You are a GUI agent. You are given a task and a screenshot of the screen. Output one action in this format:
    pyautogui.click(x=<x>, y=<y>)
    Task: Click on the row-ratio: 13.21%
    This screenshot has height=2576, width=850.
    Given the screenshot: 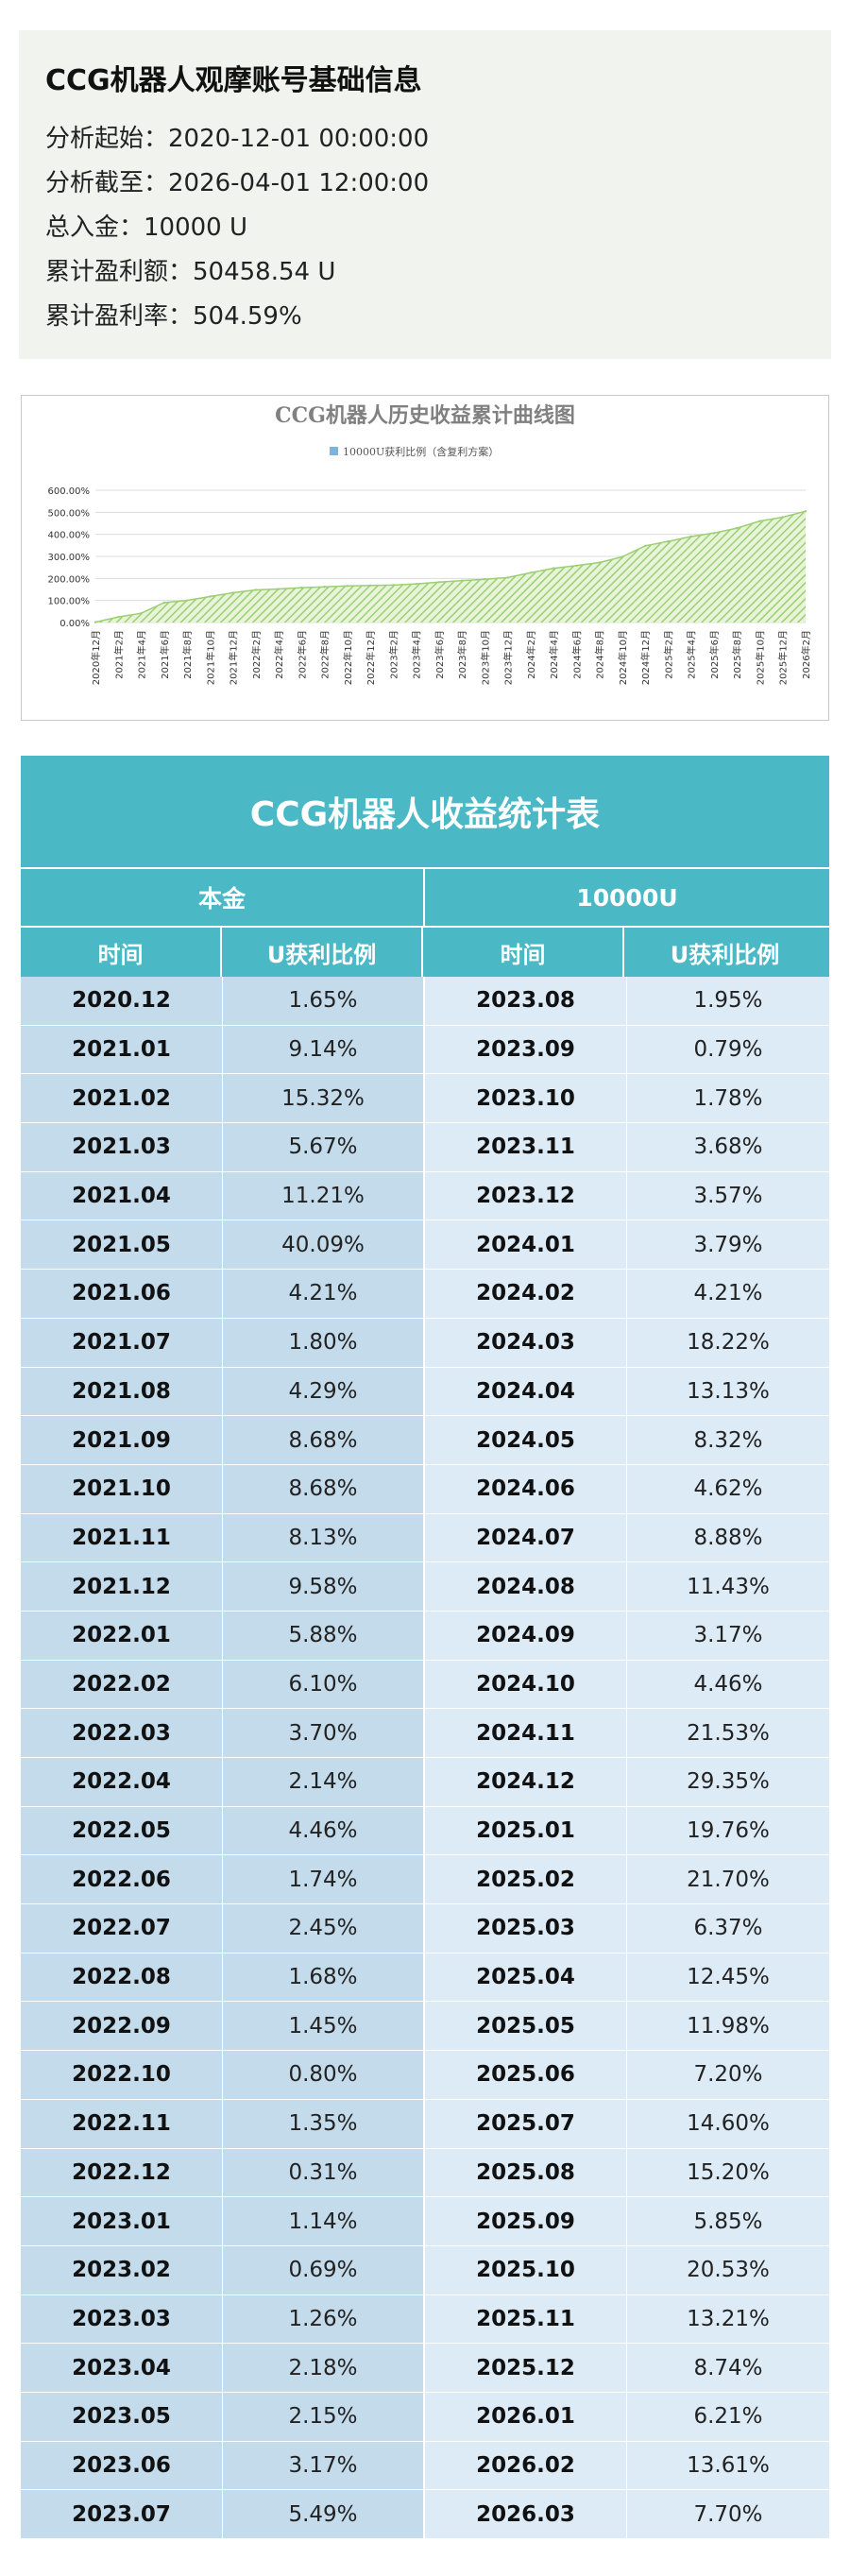 What is the action you would take?
    pyautogui.click(x=728, y=2319)
    